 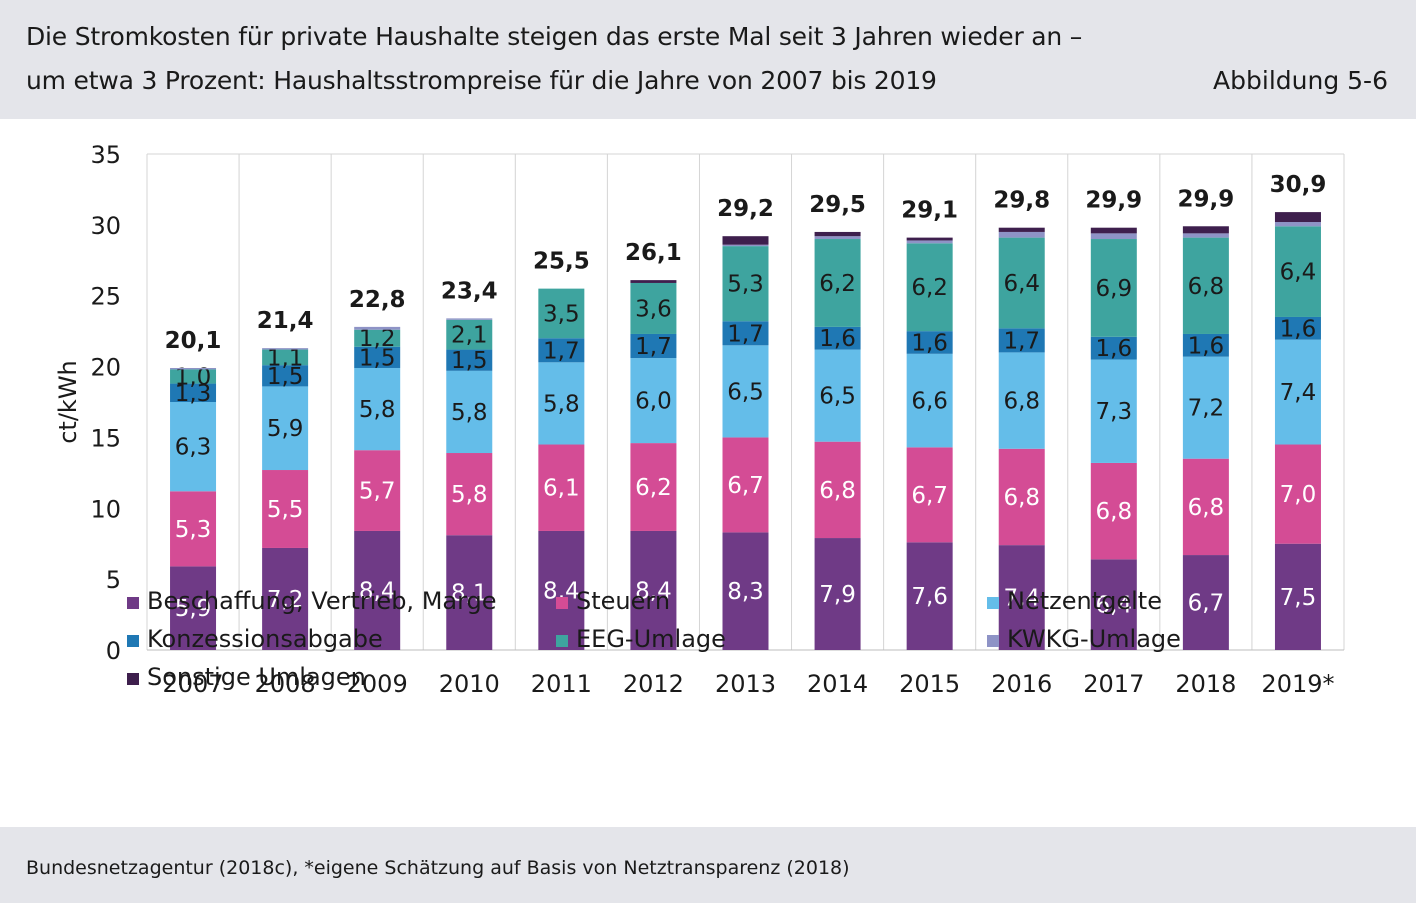 What do you see at coordinates (653, 253) in the screenshot?
I see `total-label: 26,1` at bounding box center [653, 253].